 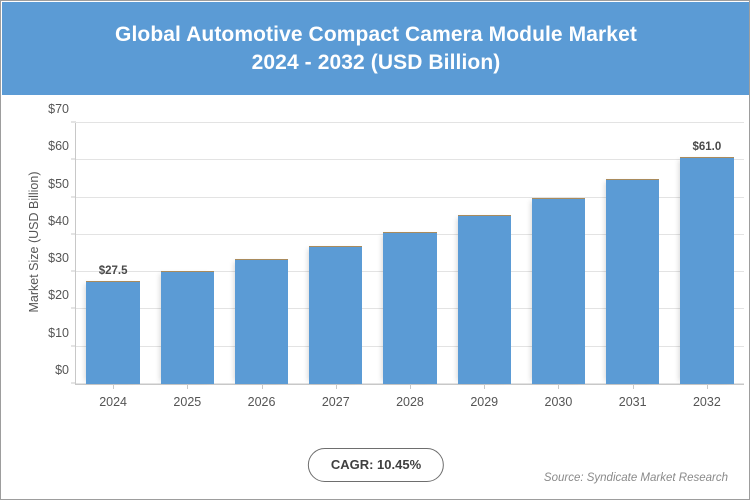 What do you see at coordinates (58, 220) in the screenshot?
I see `y-axis-tick-label: $40` at bounding box center [58, 220].